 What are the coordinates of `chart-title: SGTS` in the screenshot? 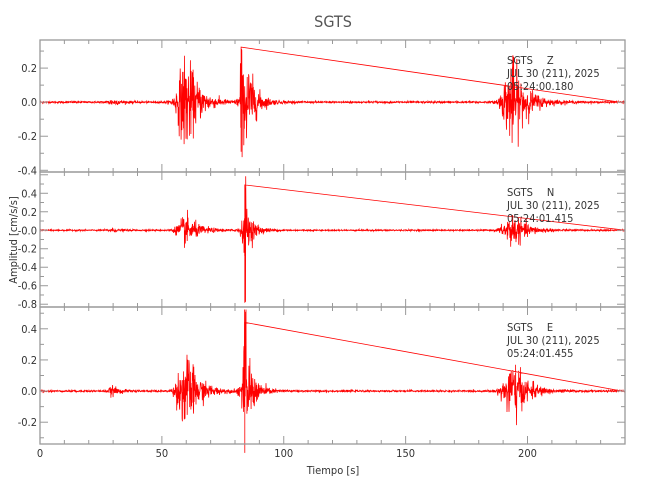 It's located at (333, 21).